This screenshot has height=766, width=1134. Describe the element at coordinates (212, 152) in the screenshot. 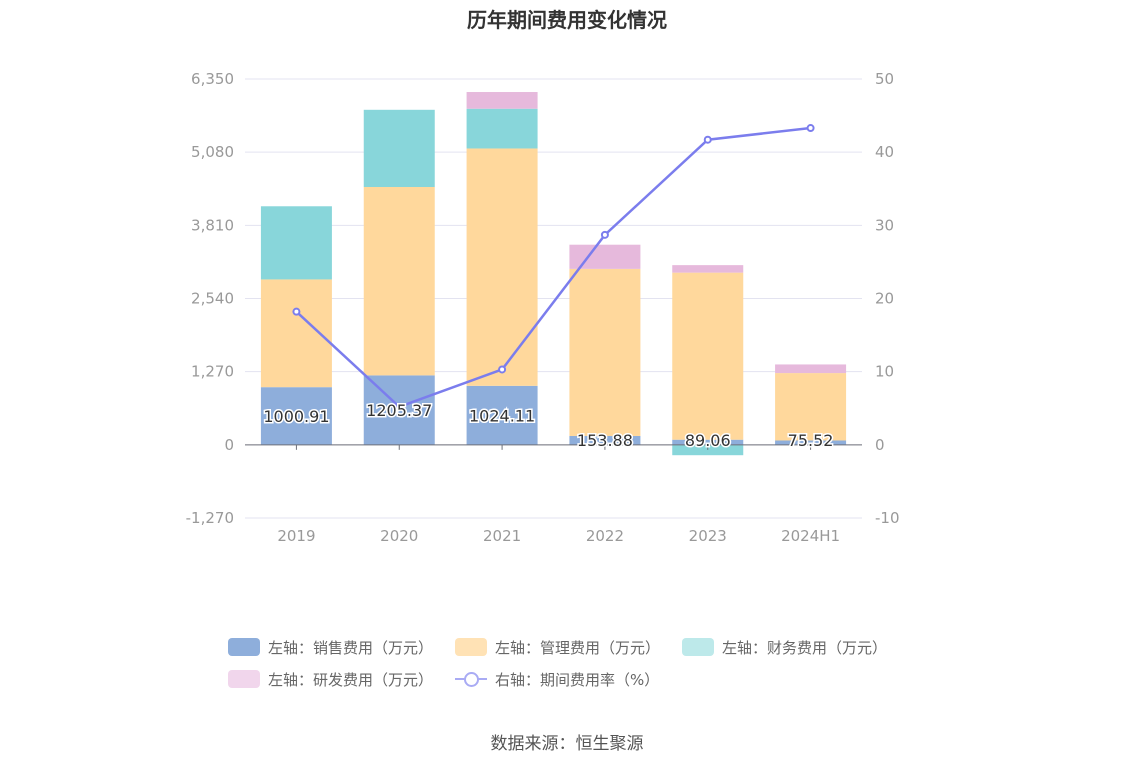

I see `left-axis-tick-label: 5,080` at that location.